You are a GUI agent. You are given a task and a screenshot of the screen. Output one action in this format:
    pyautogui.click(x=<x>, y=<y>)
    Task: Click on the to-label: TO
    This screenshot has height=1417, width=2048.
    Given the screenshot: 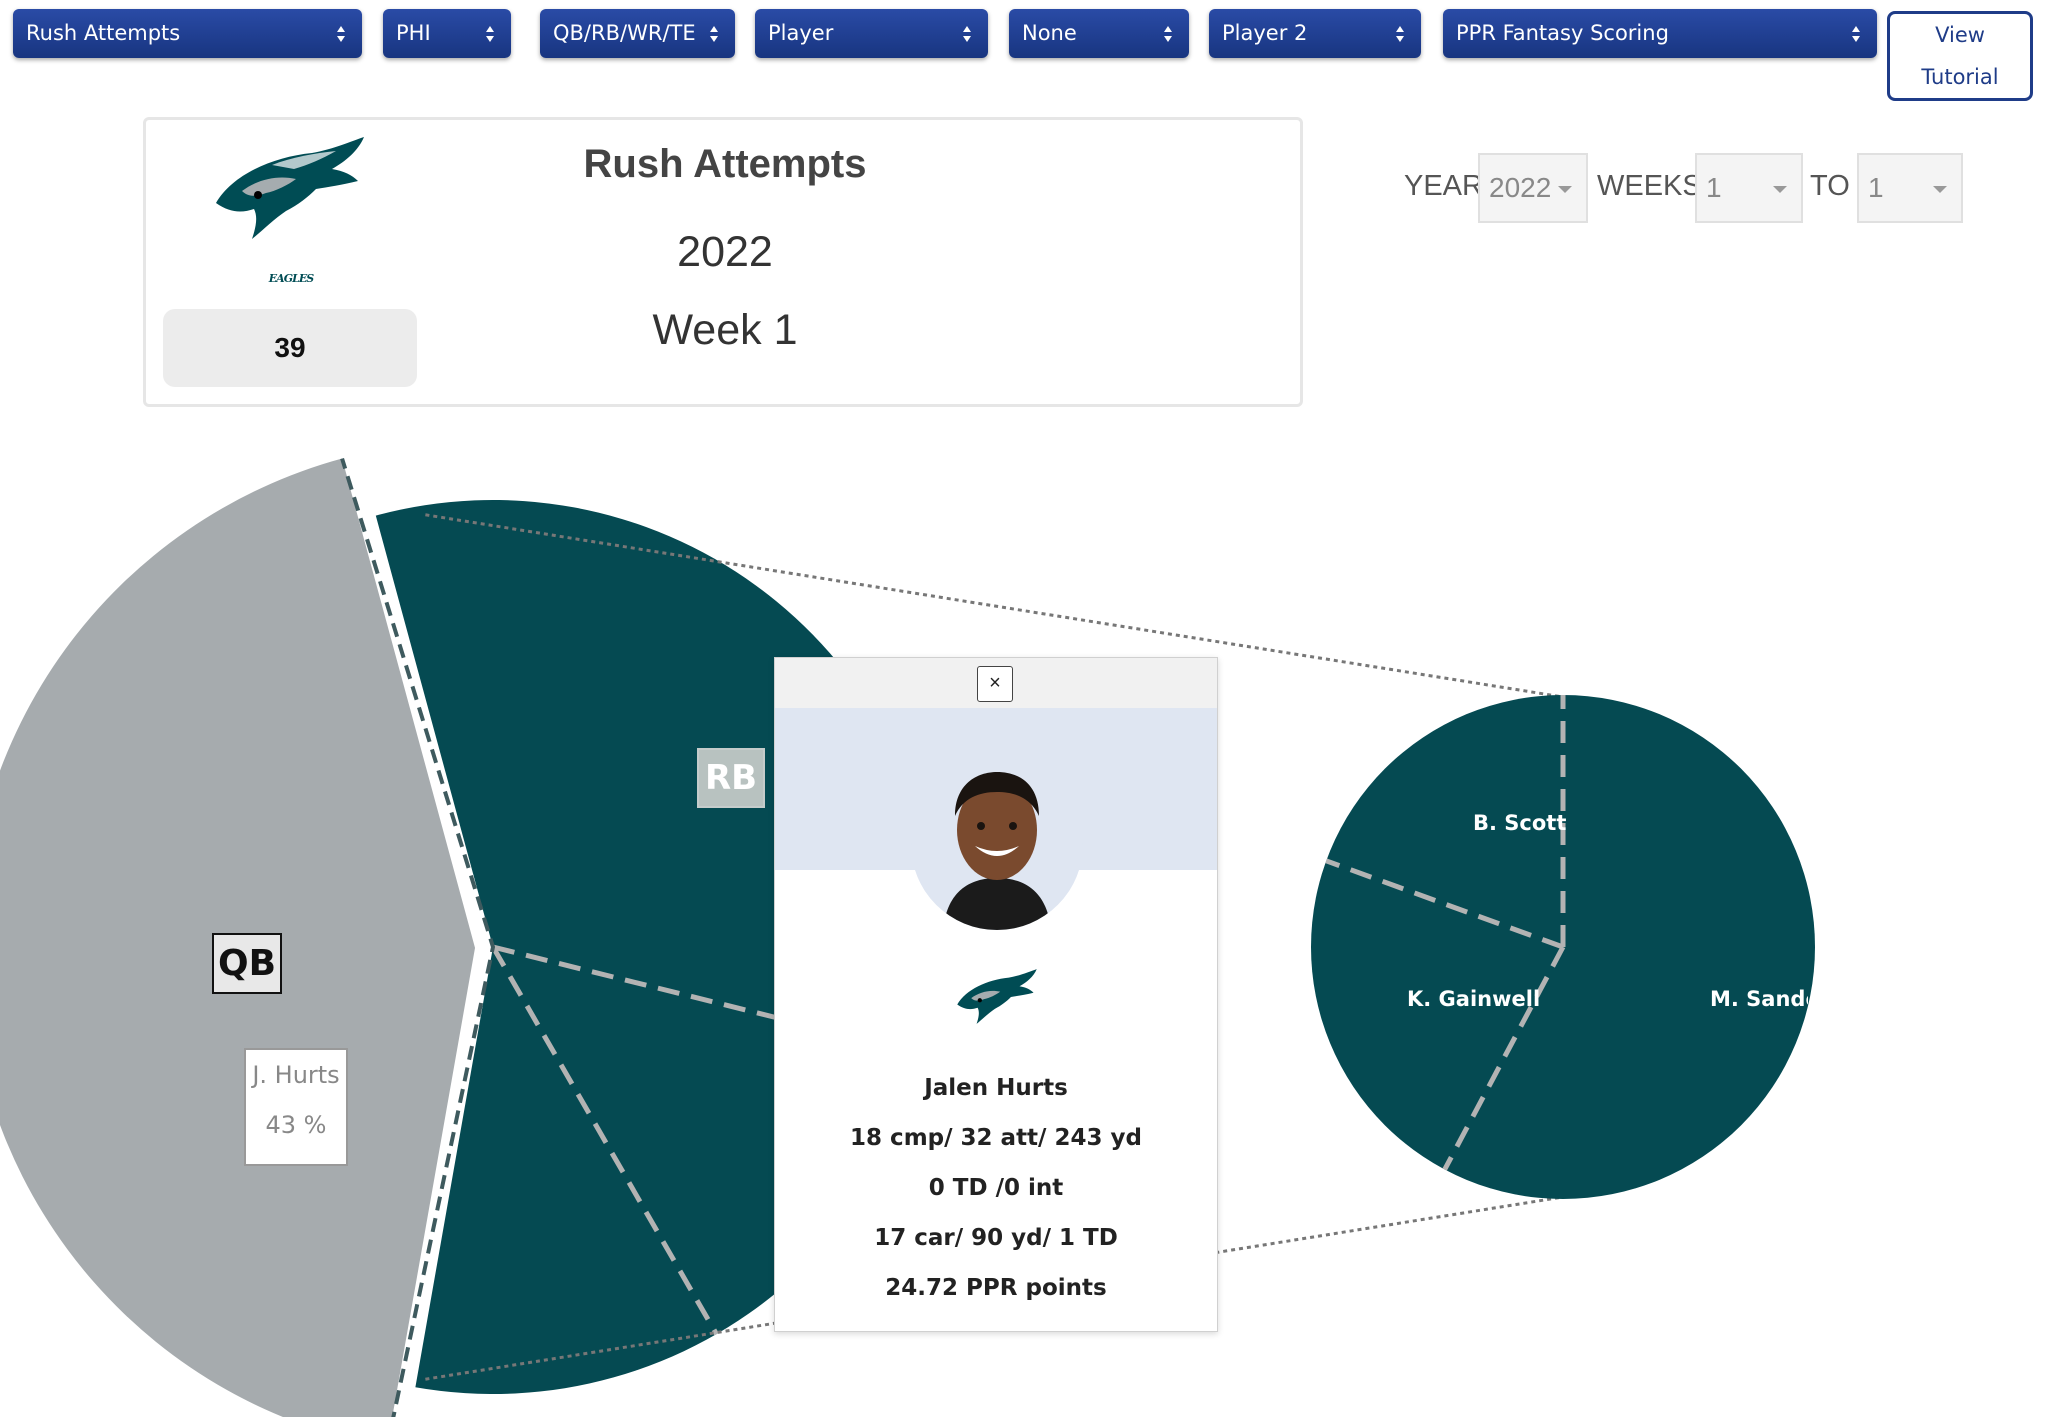 What is the action you would take?
    pyautogui.click(x=1830, y=186)
    